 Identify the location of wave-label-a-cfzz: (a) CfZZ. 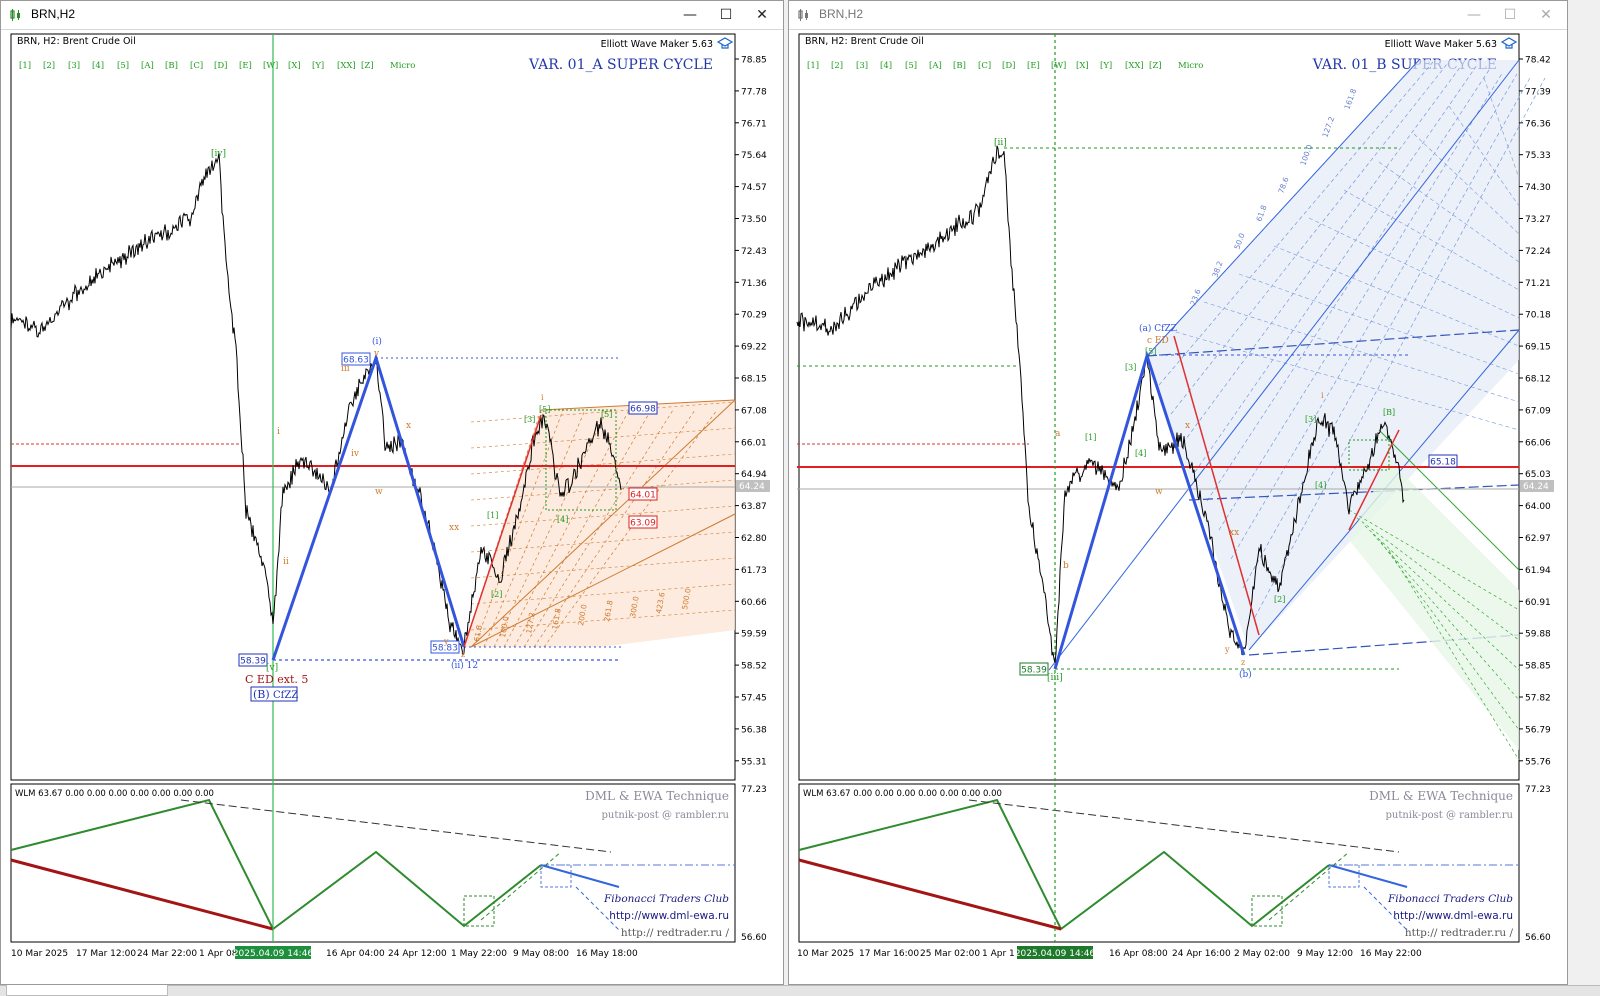
(1158, 328).